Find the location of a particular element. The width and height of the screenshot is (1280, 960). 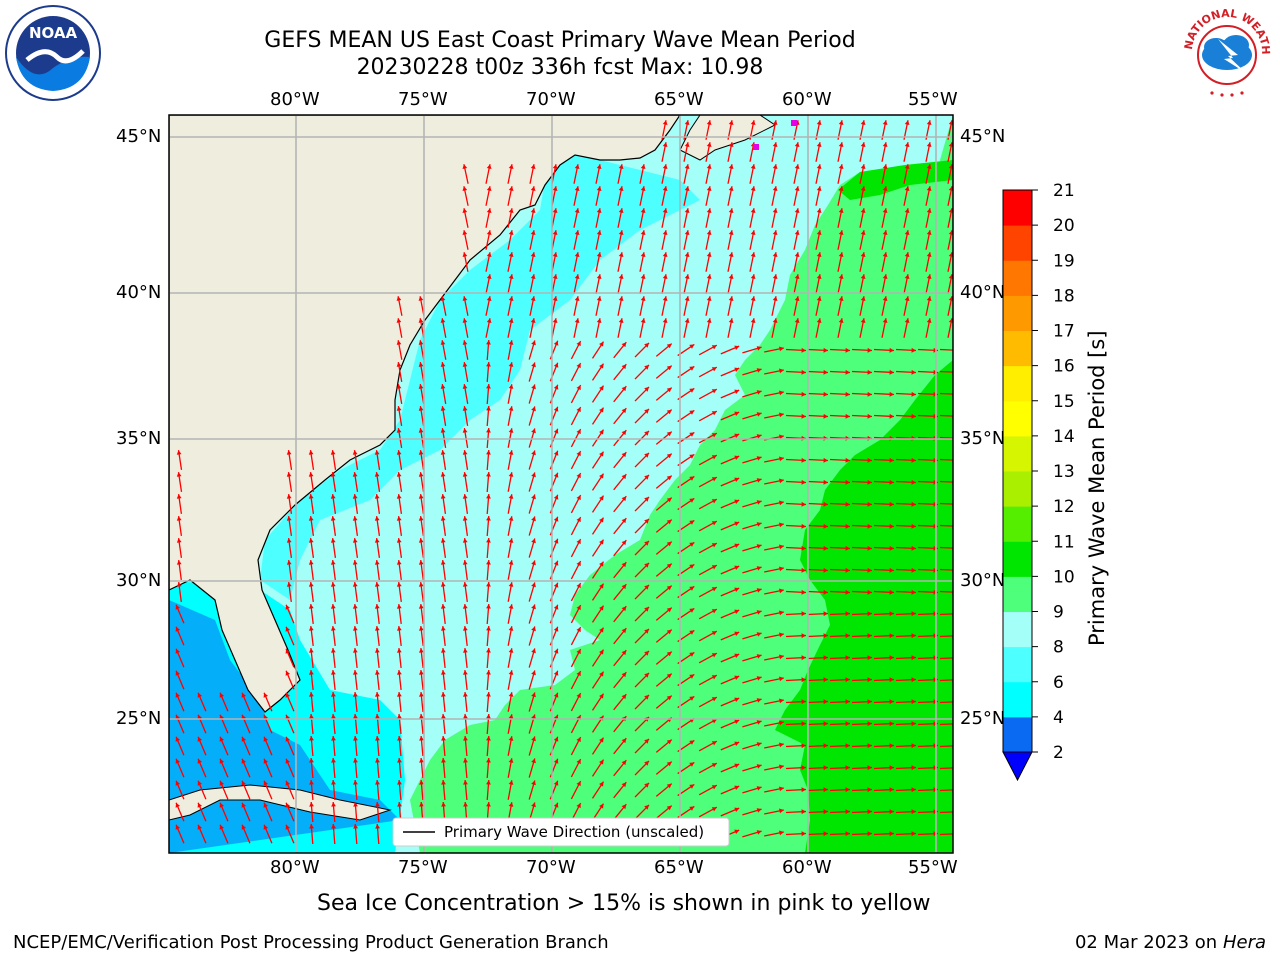

footer-right: 02 Mar 2023 on Hera is located at coordinates (1170, 942).